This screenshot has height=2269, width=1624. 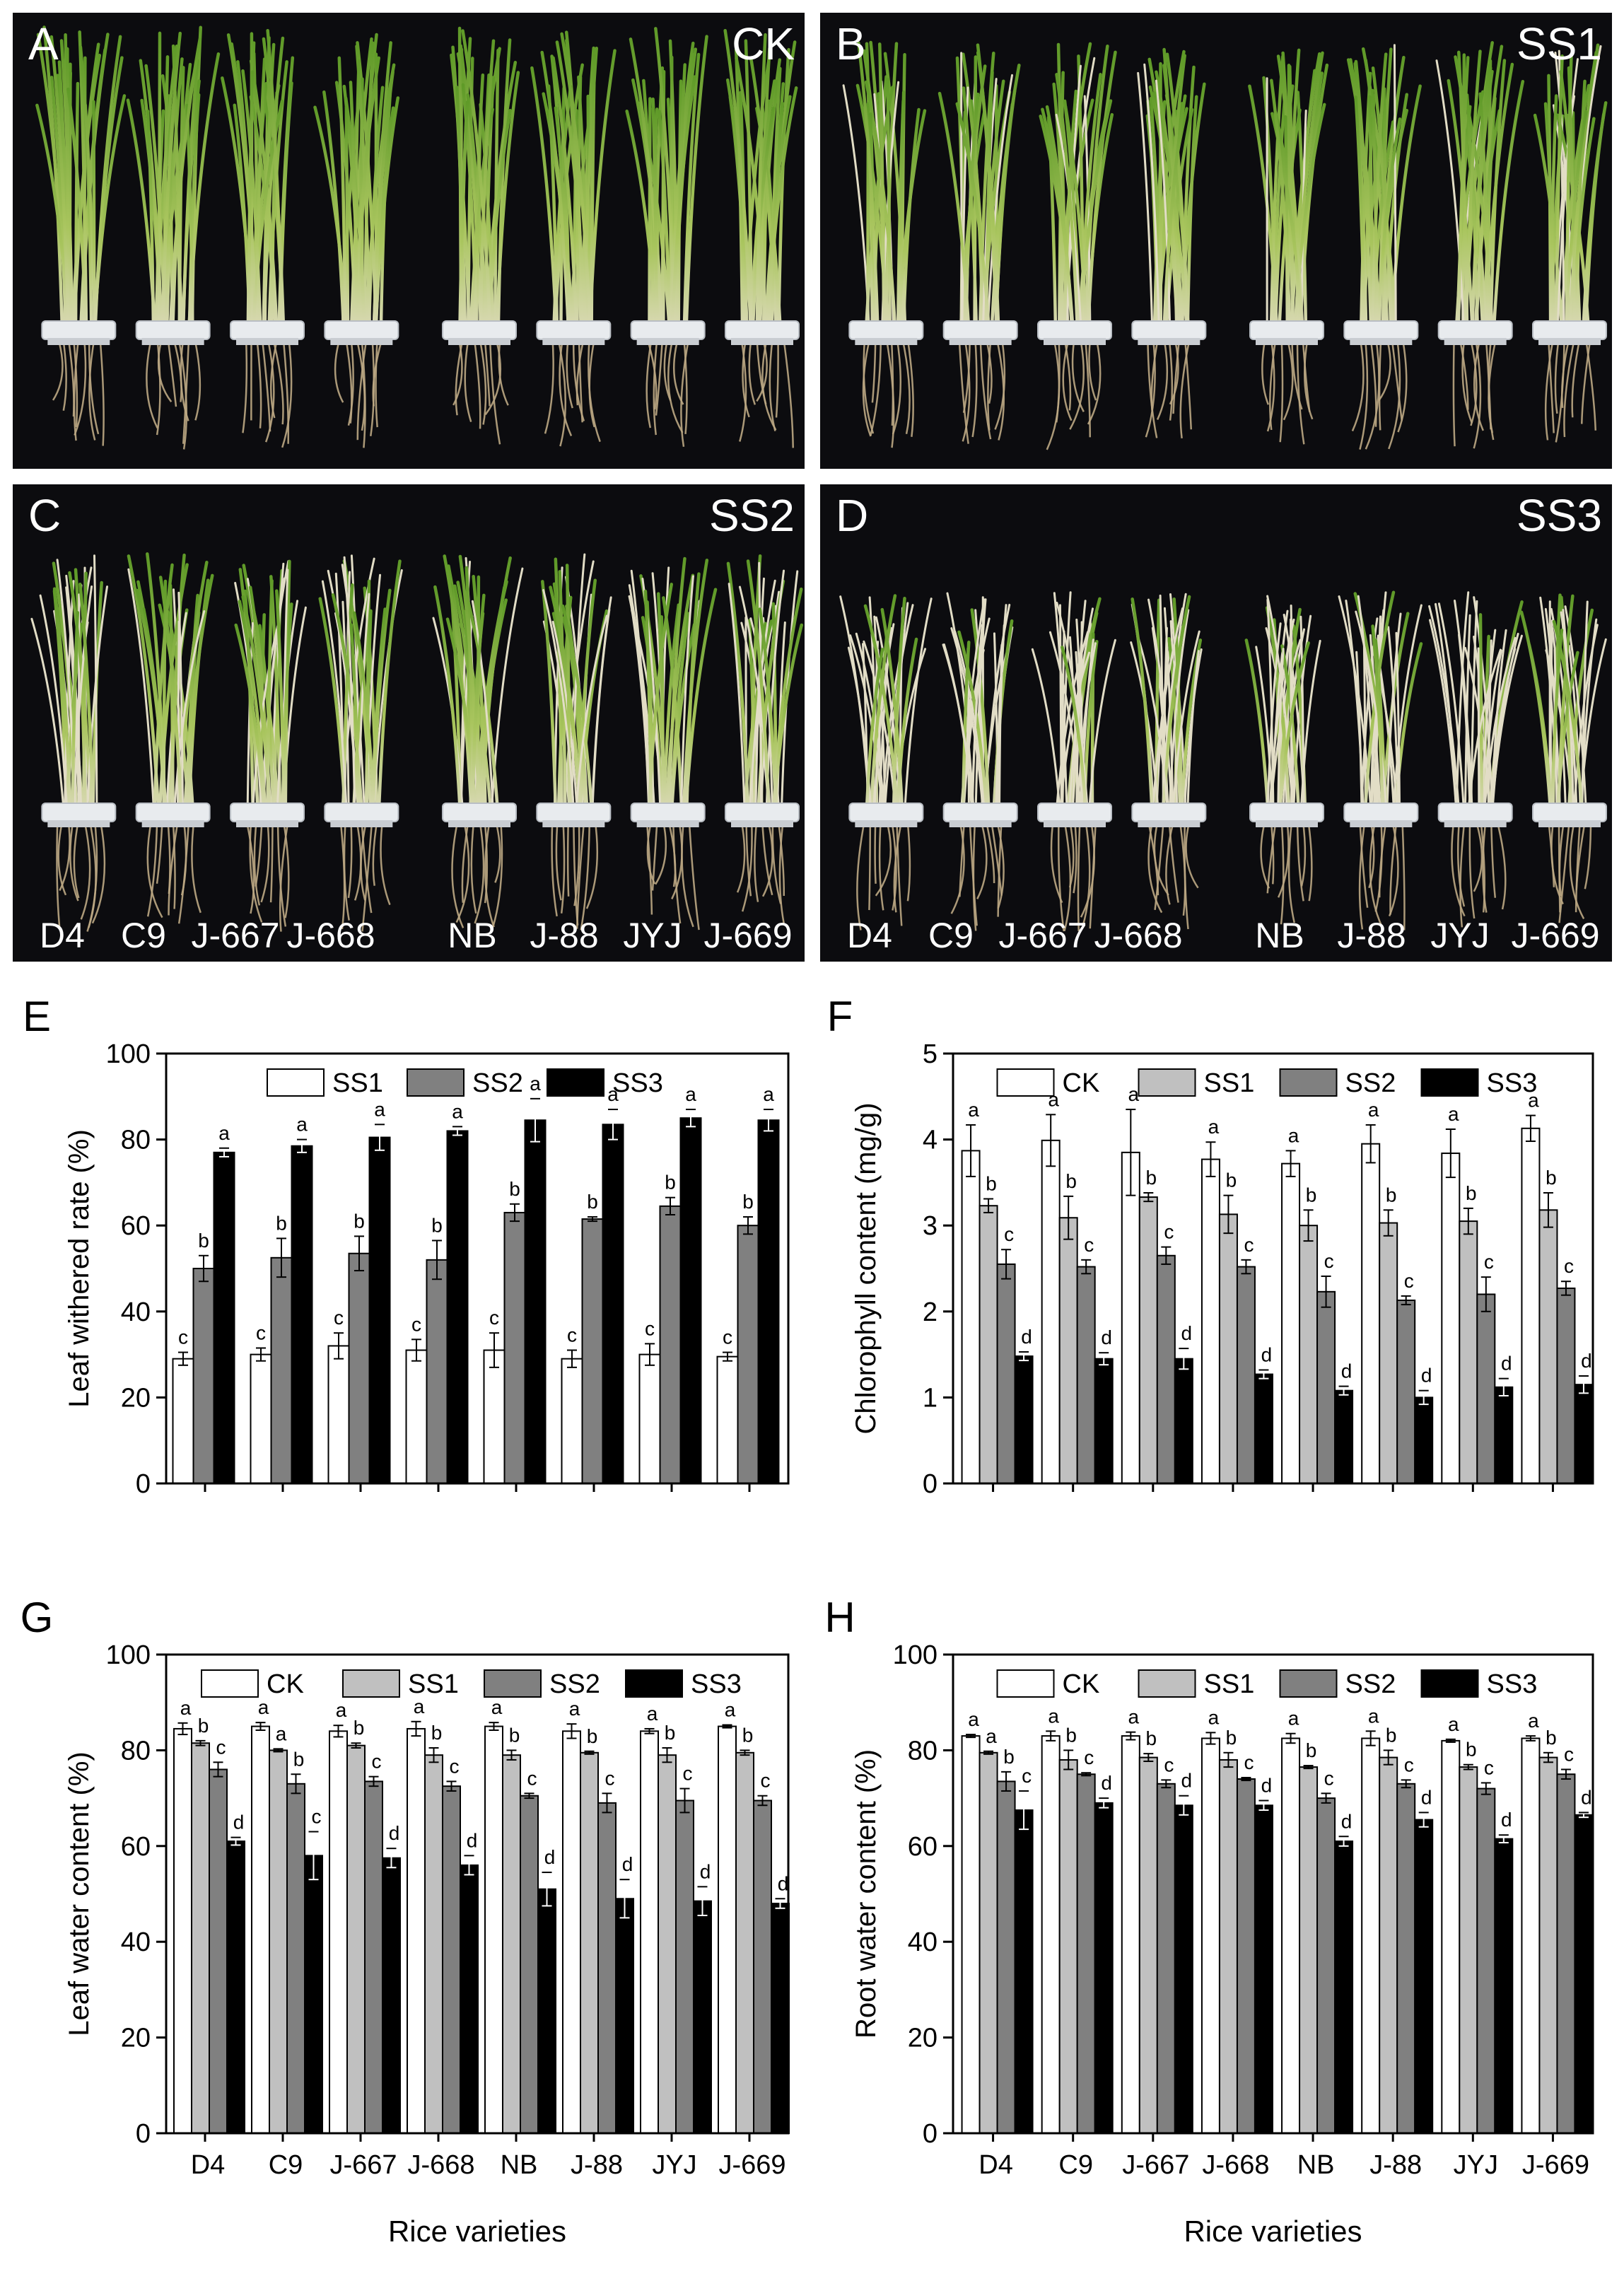 What do you see at coordinates (286, 2165) in the screenshot?
I see `x-tick-label: C9` at bounding box center [286, 2165].